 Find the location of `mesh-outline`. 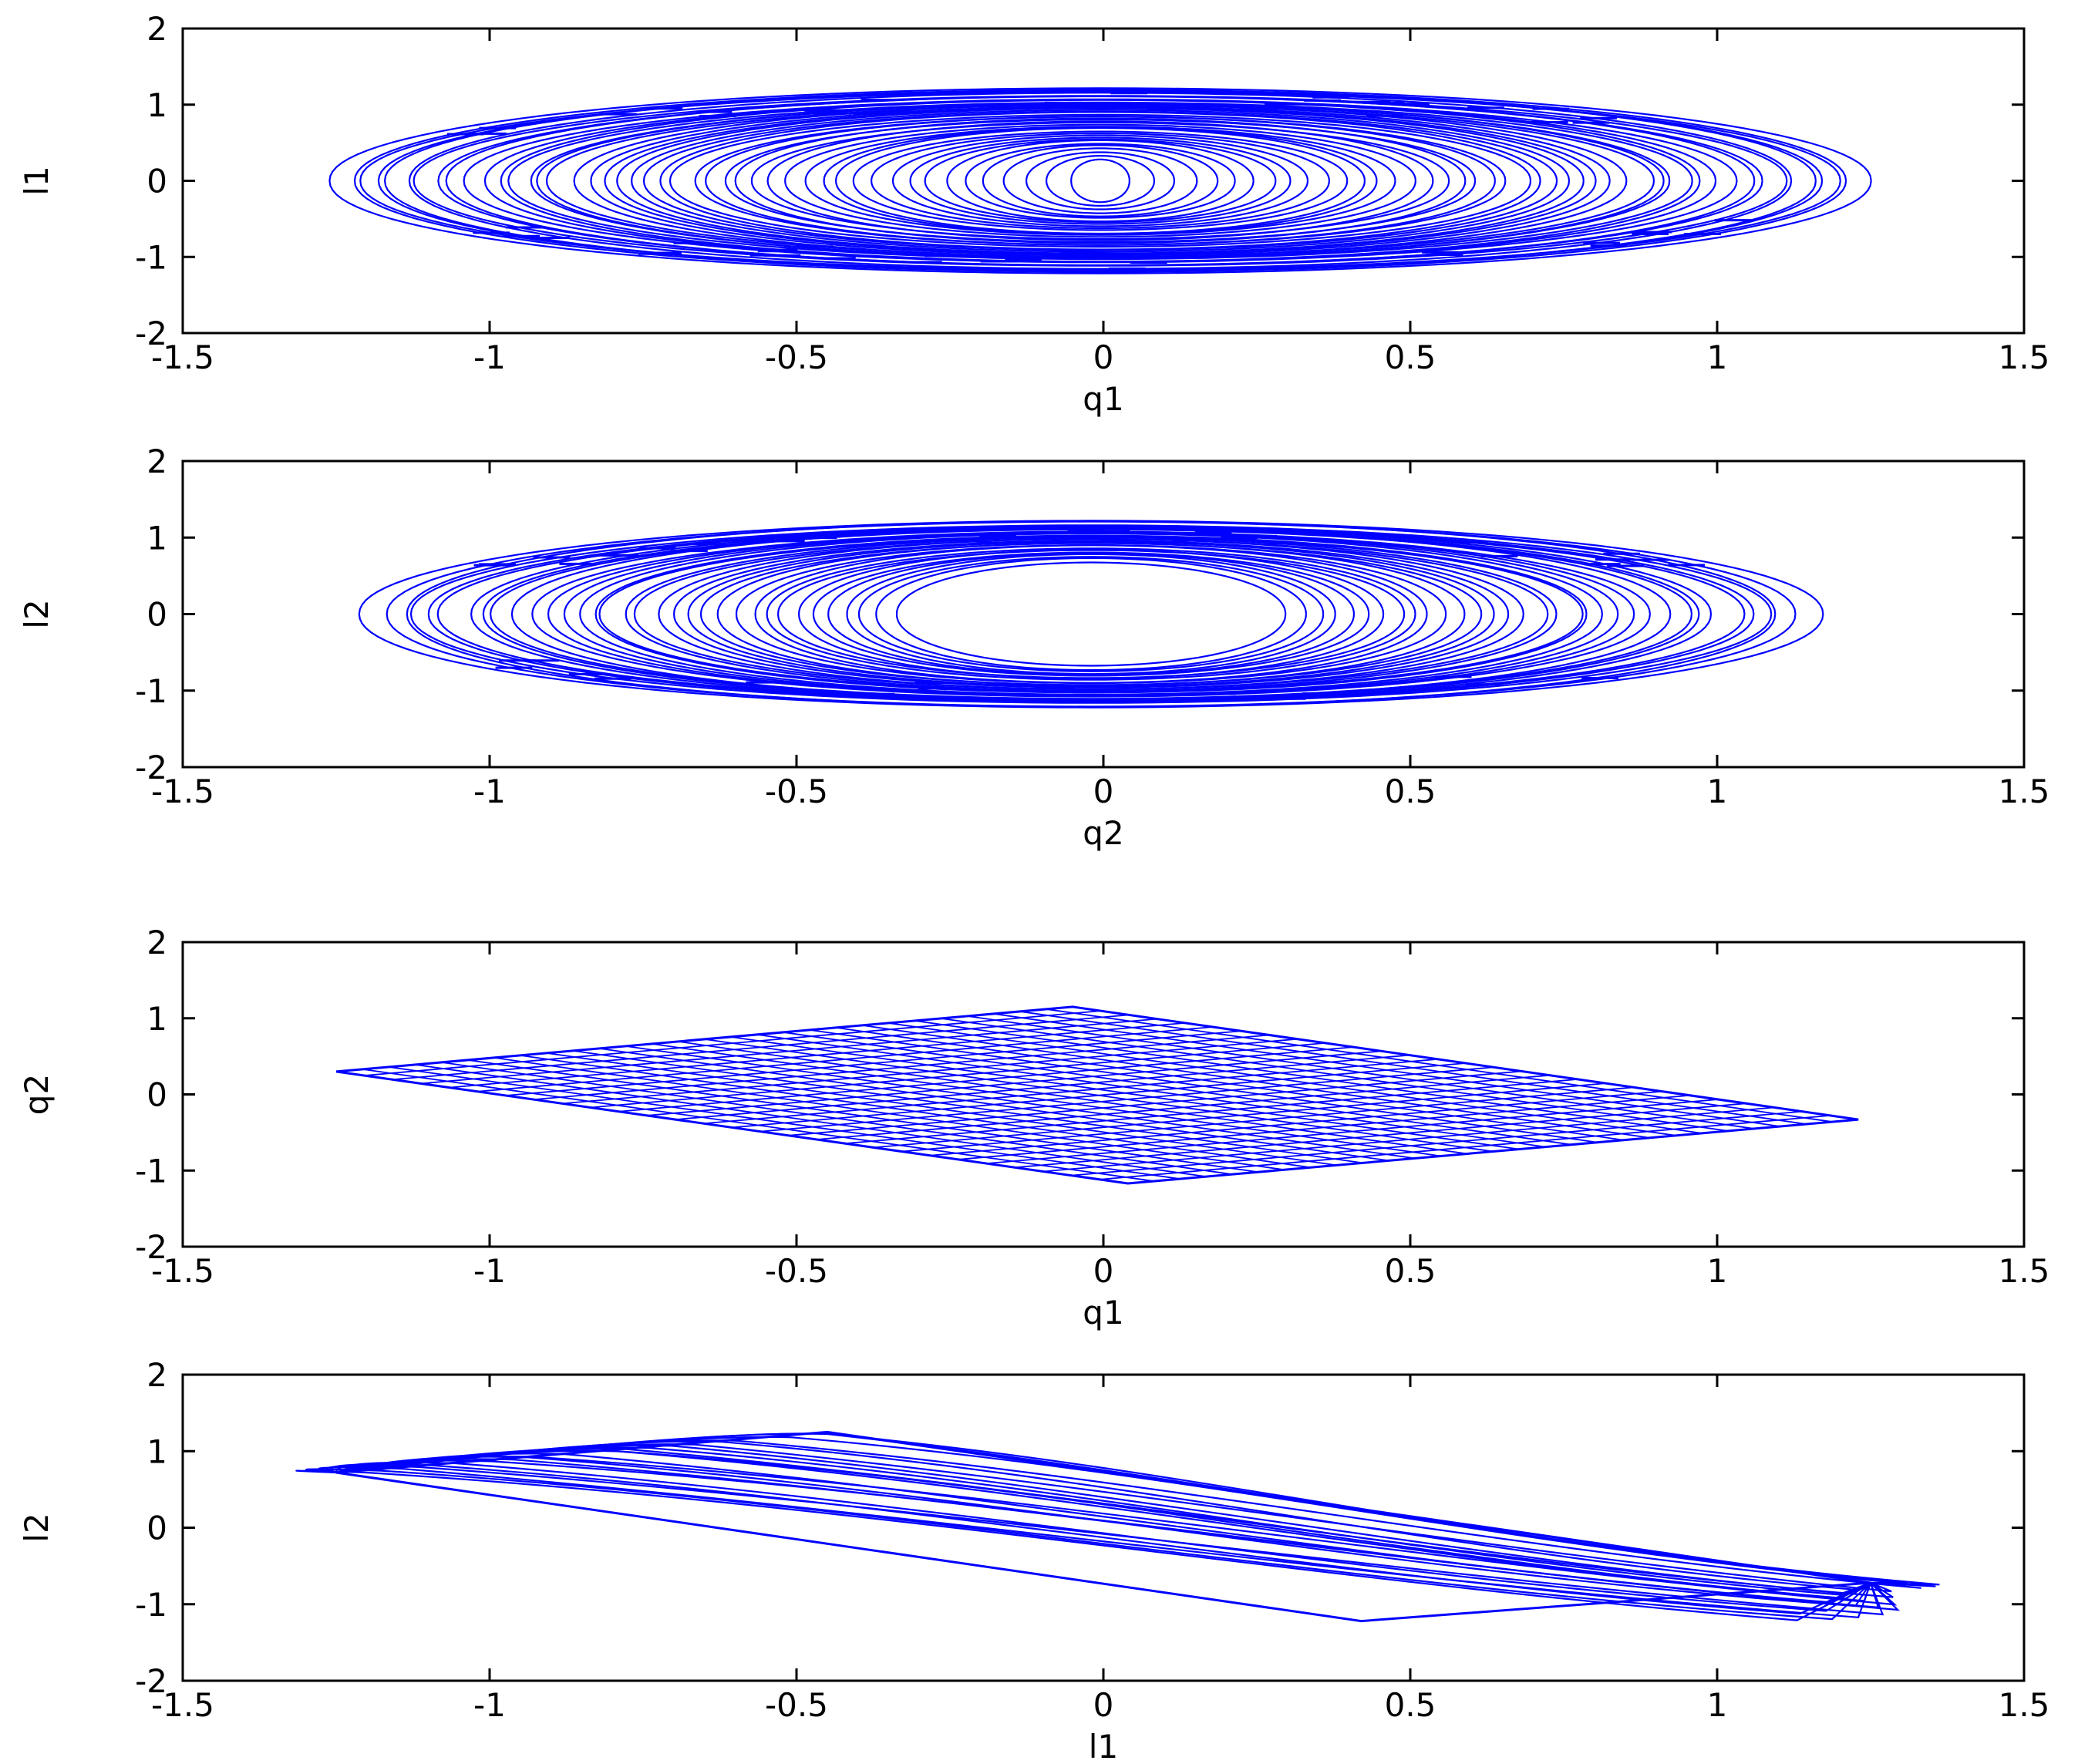

mesh-outline is located at coordinates (1097, 1095).